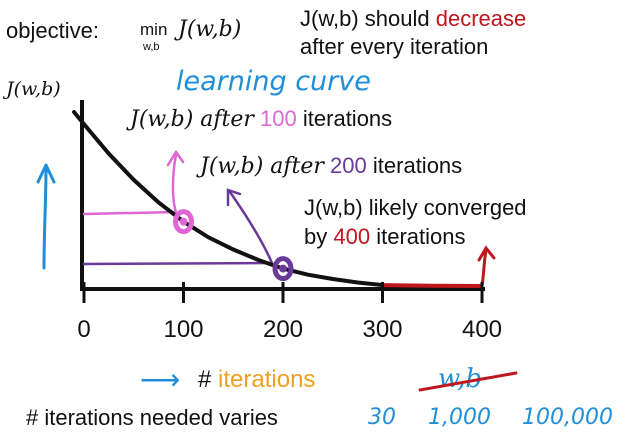 Image resolution: width=642 pixels, height=440 pixels. Describe the element at coordinates (417, 165) in the screenshot. I see `annotation-200-suffix: iterations` at that location.